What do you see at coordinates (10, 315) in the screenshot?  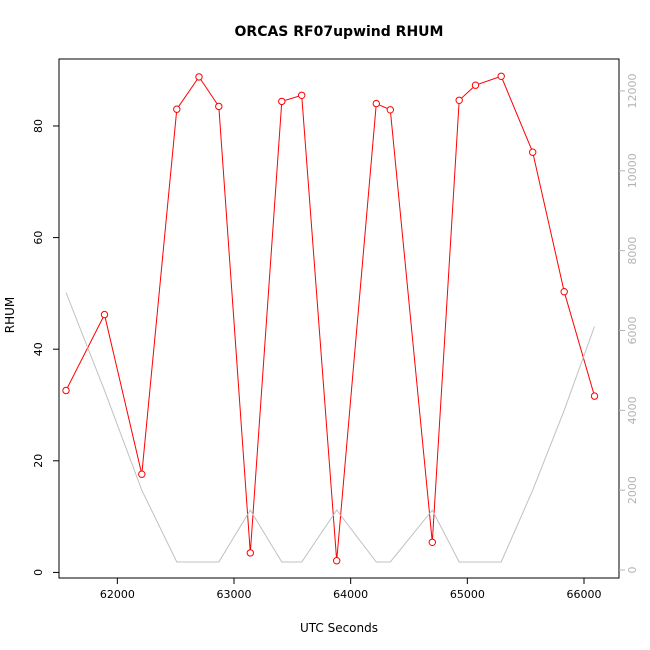 I see `y-axis-label: RHUM` at bounding box center [10, 315].